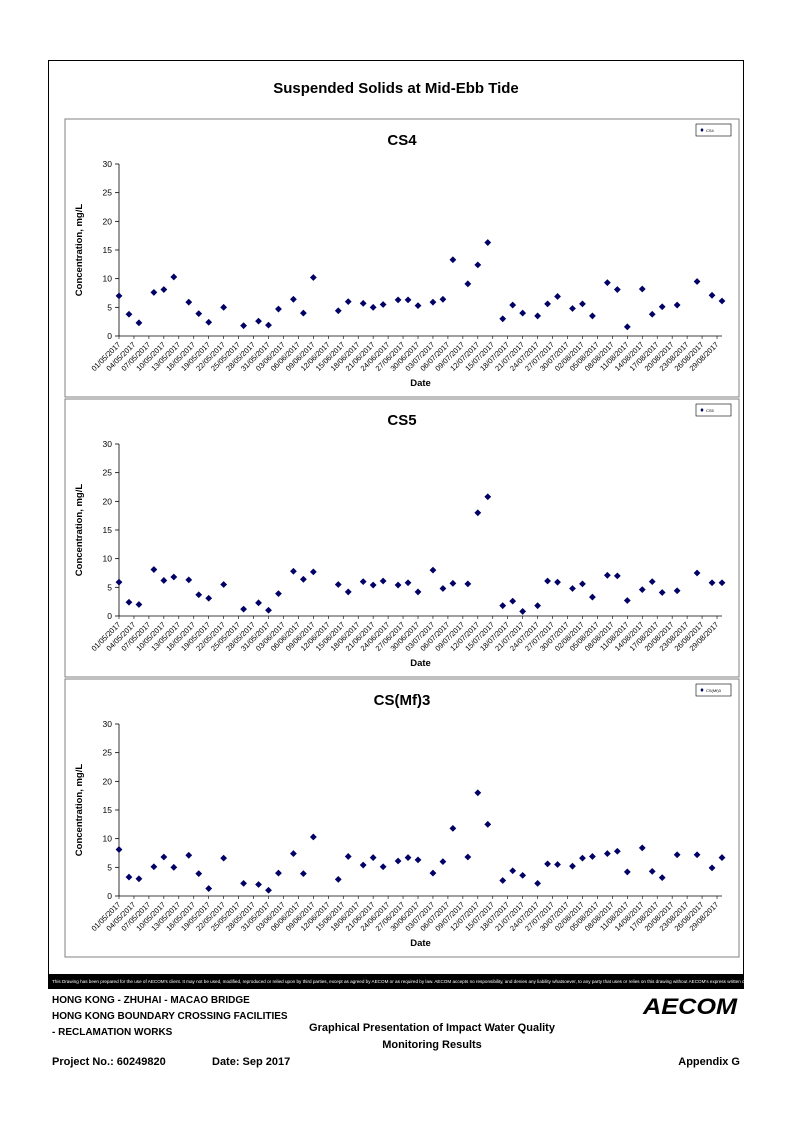  I want to click on y-tick-label: 30, so click(108, 164).